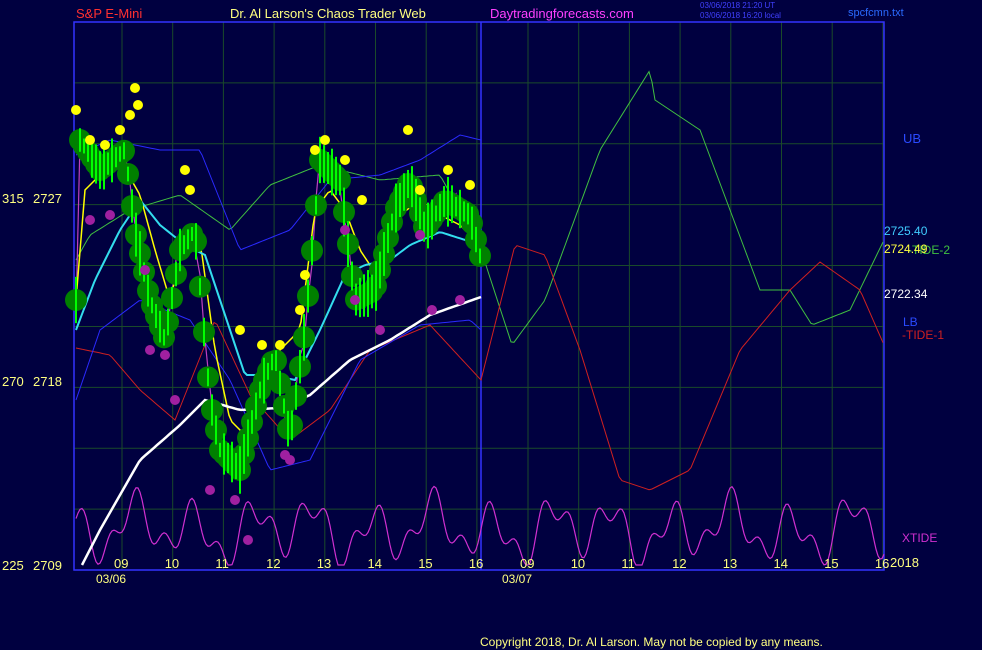 The image size is (982, 650). What do you see at coordinates (47, 381) in the screenshot?
I see `y-tick-right-2718: 2718` at bounding box center [47, 381].